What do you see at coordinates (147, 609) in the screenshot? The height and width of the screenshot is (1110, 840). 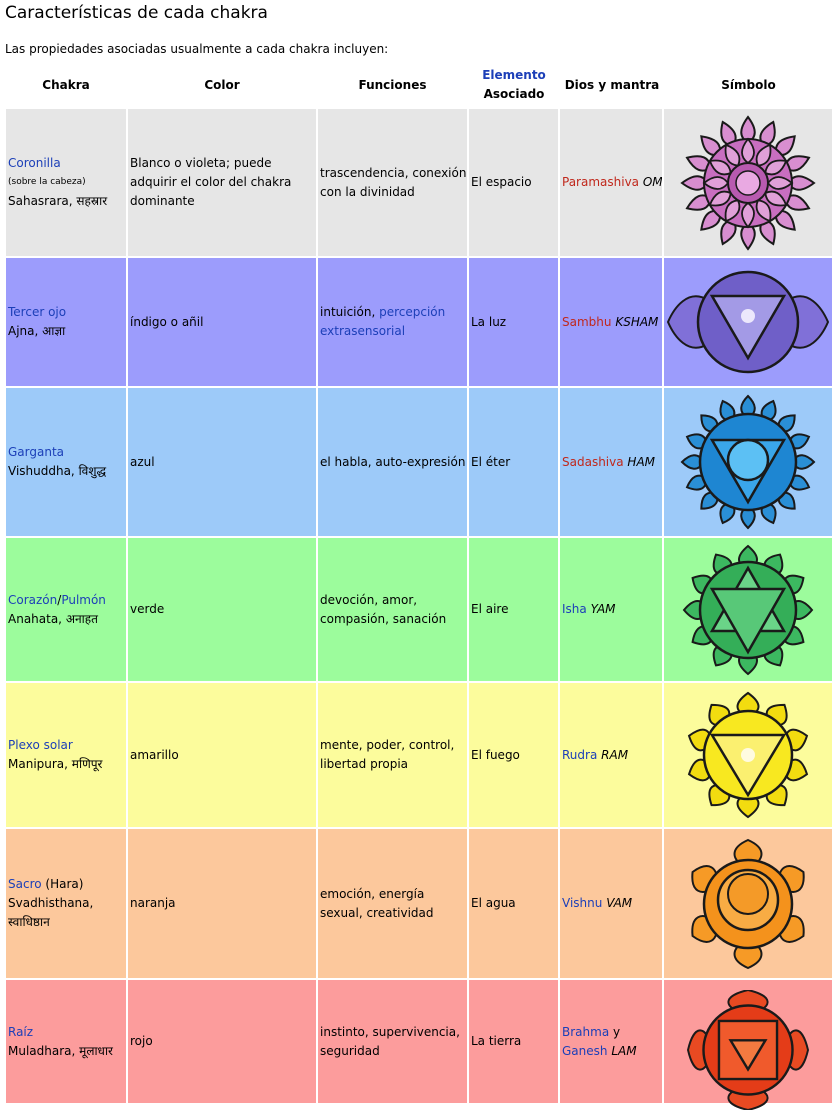 I see `color-cell: verde` at bounding box center [147, 609].